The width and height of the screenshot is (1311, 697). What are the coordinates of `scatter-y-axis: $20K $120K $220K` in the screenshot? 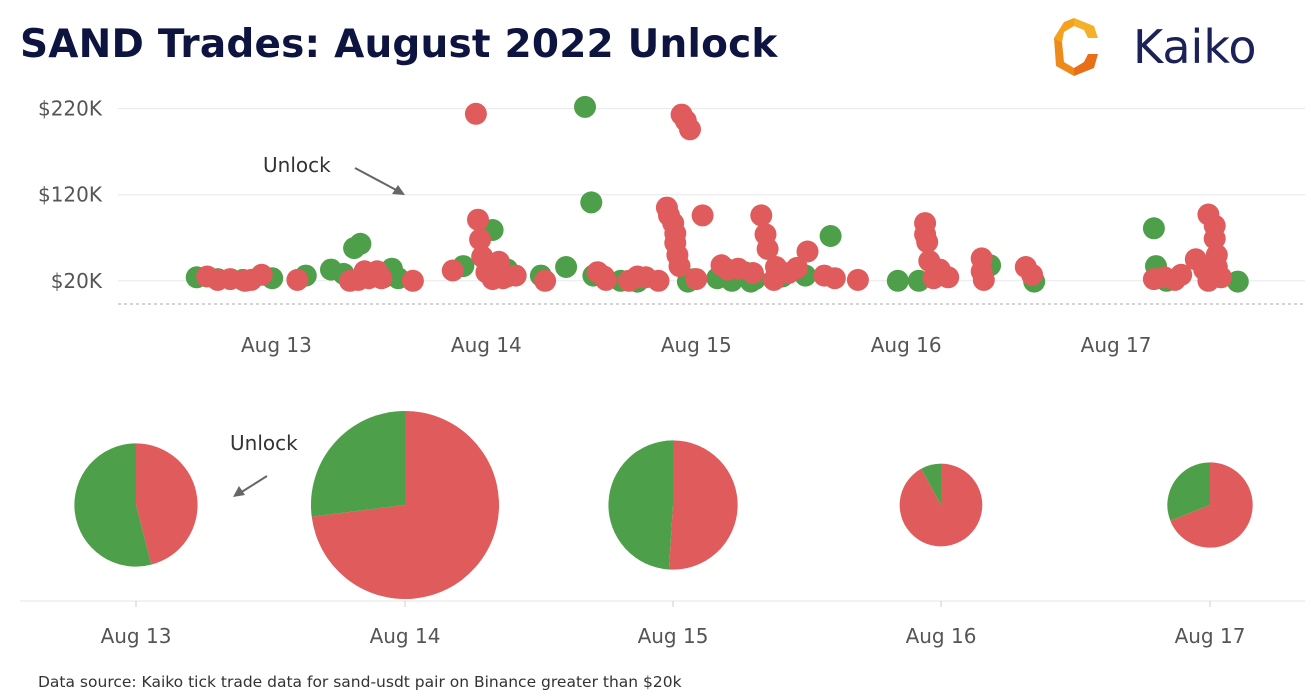 It's located at (70, 195).